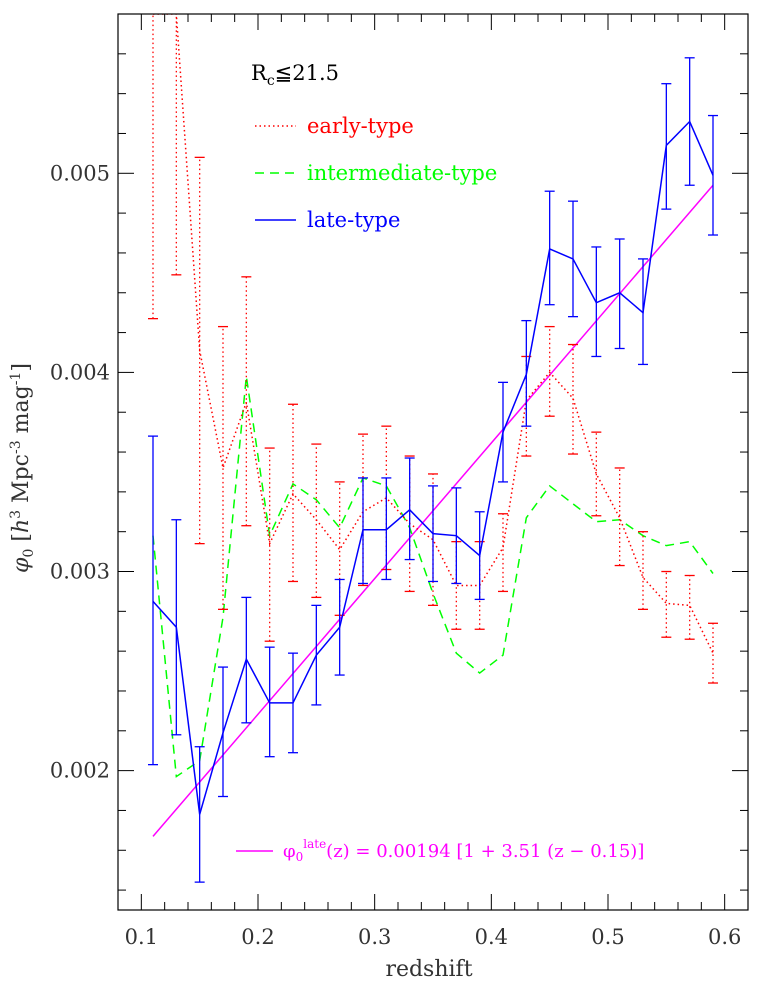 This screenshot has width=764, height=986. I want to click on fit-eq-rest: (z) = 0.00194 [1 + 3.51 (z − 0.15)], so click(485, 851).